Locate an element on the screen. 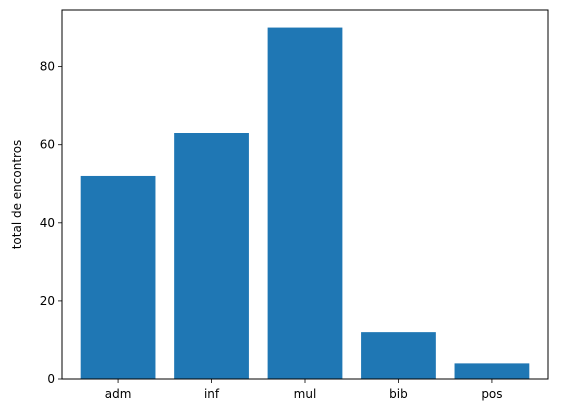  x-tick-label: bib is located at coordinates (398, 394).